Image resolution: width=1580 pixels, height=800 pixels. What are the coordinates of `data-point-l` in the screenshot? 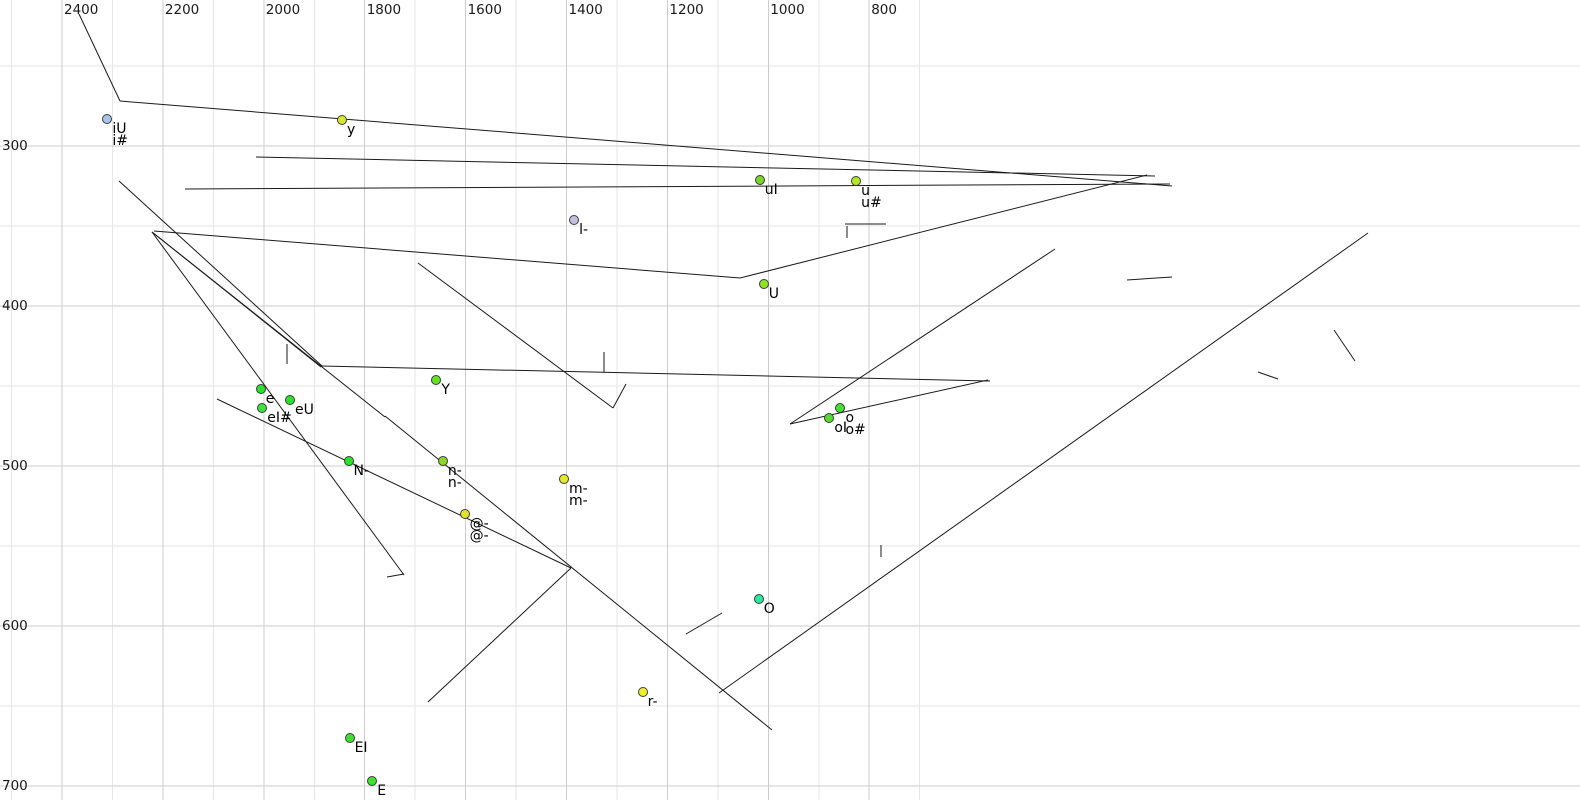 It's located at (574, 219).